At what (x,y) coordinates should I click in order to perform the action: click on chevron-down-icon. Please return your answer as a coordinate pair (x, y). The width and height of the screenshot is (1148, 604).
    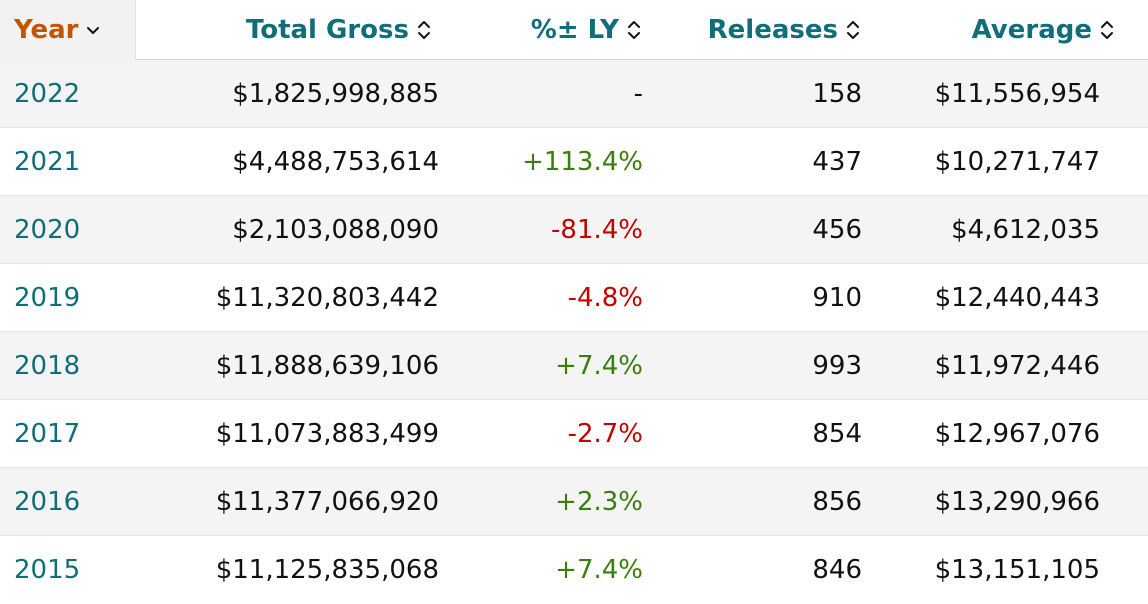
    Looking at the image, I should click on (93, 30).